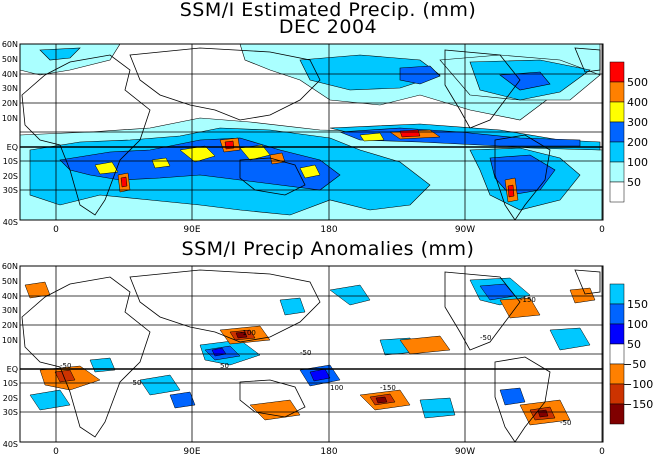 Image resolution: width=656 pixels, height=457 pixels. Describe the element at coordinates (637, 304) in the screenshot. I see `legend-label: 150` at that location.